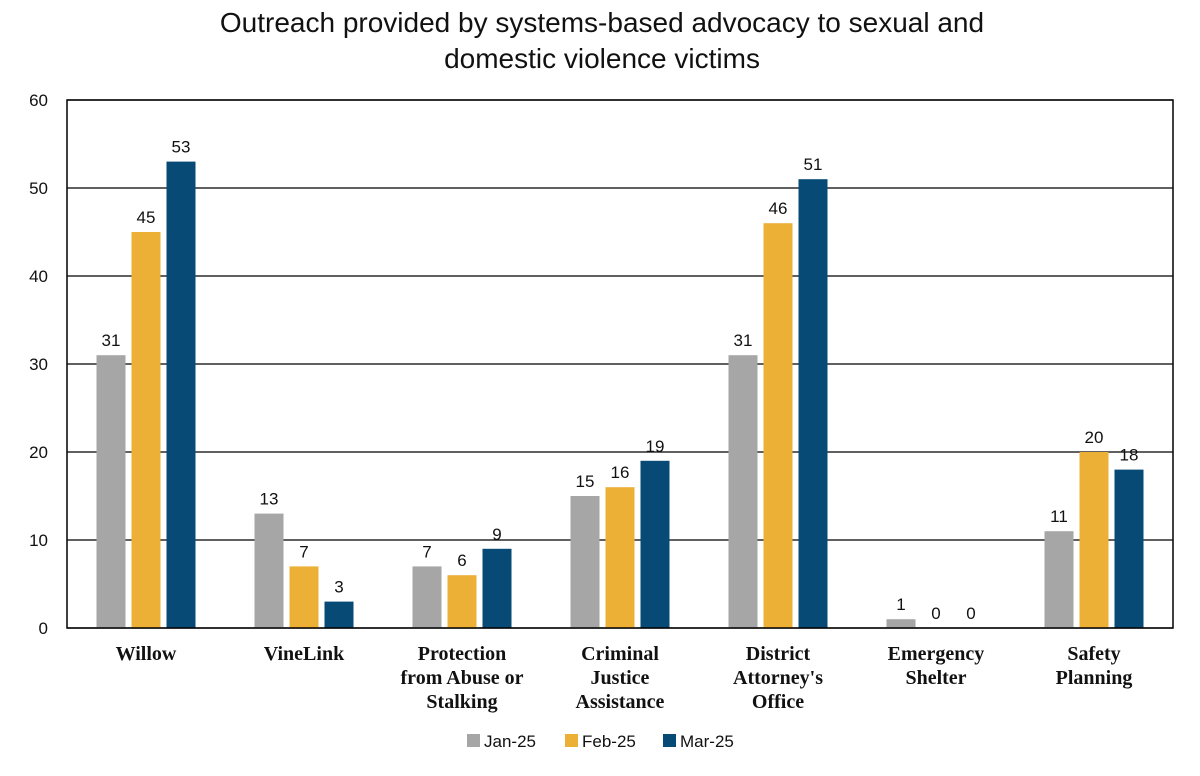  Describe the element at coordinates (585, 481) in the screenshot. I see `data-label: 15` at that location.